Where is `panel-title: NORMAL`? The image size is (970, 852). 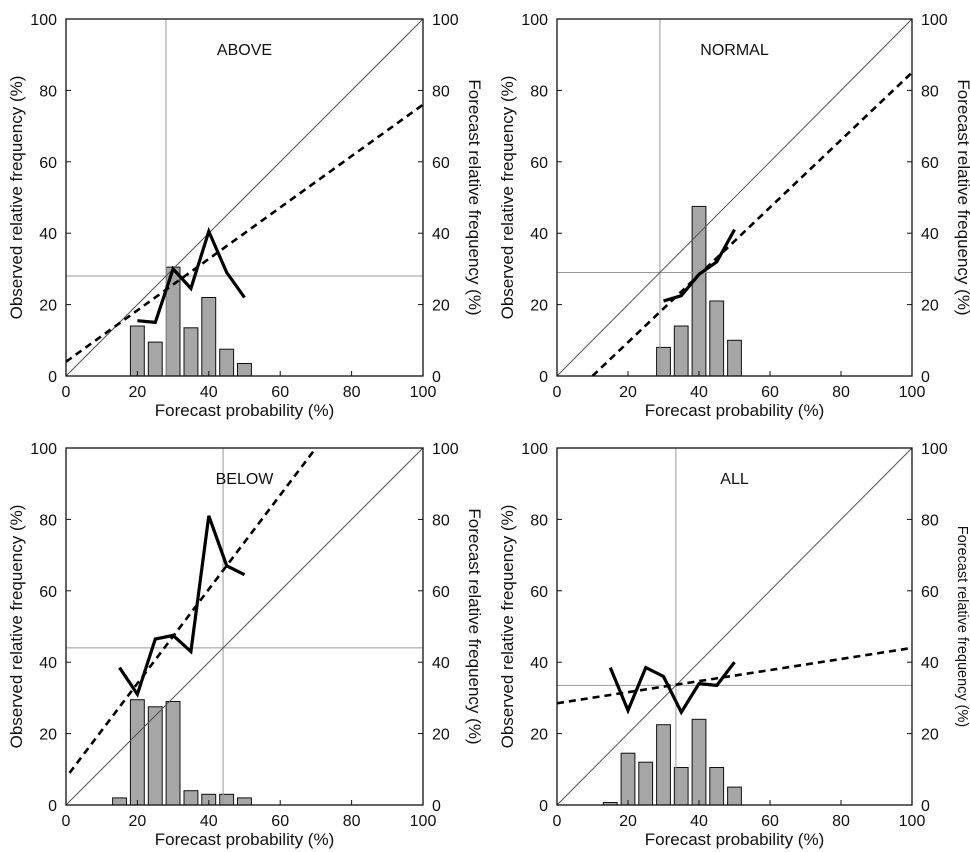
panel-title: NORMAL is located at coordinates (734, 50).